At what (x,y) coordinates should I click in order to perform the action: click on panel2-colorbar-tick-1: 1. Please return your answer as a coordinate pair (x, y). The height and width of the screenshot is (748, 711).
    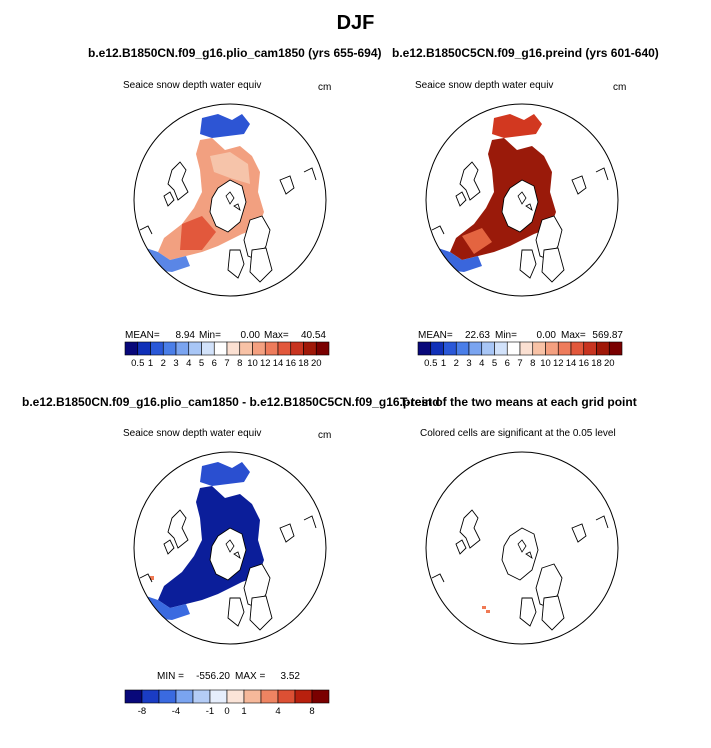
    Looking at the image, I should click on (443, 363).